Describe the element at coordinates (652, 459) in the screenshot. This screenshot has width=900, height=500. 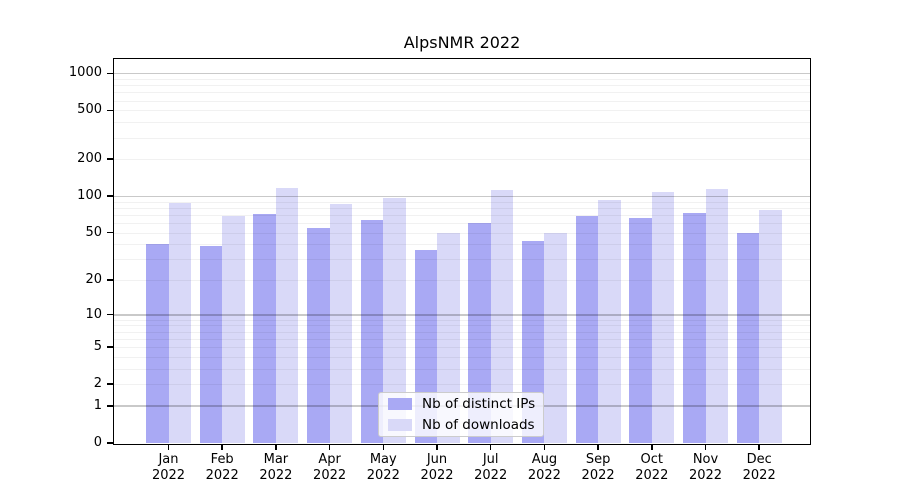
I see `x-label-month: Oct` at that location.